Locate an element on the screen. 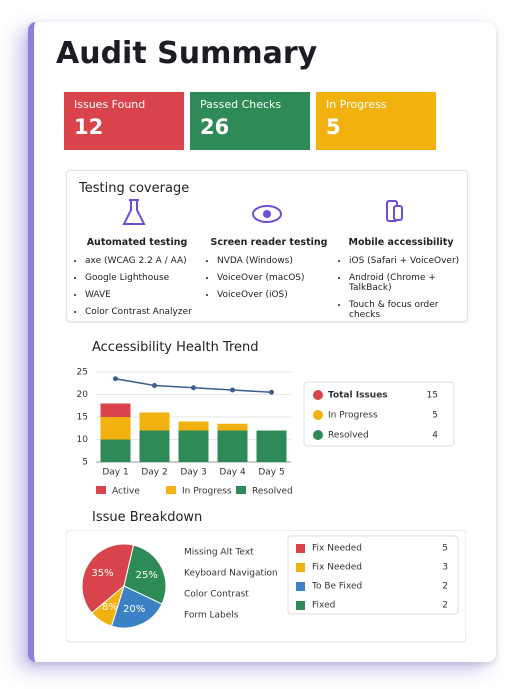  section-title: Issue Breakdown is located at coordinates (147, 517).